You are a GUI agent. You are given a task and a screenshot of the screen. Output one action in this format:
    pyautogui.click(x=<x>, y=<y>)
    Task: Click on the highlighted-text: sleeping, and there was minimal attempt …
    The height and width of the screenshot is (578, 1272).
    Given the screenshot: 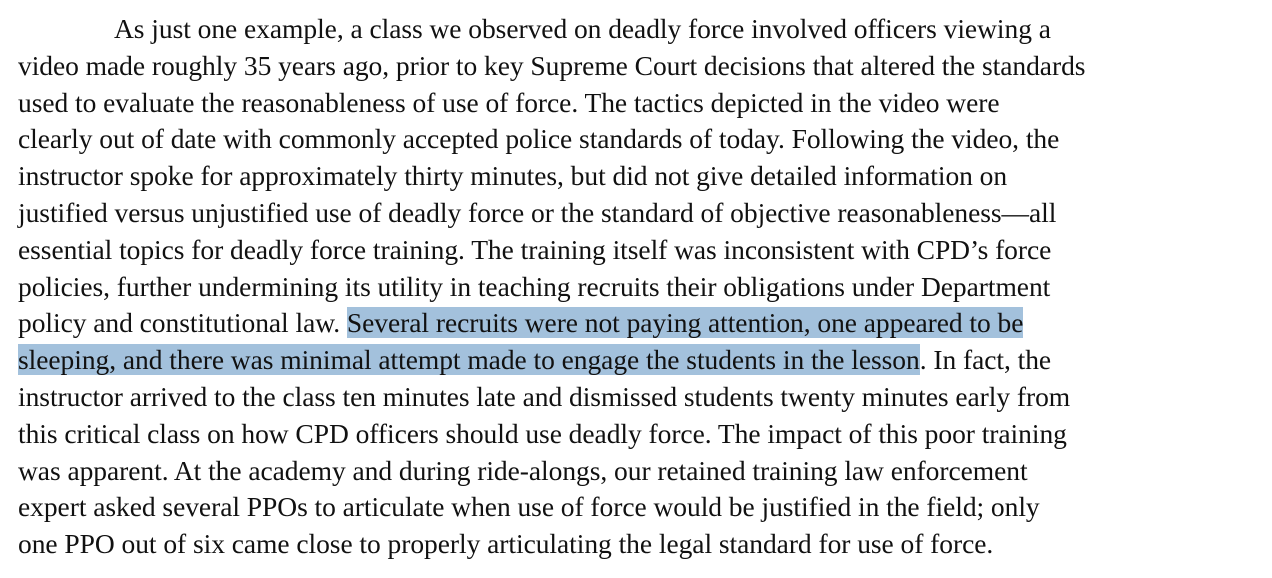 What is the action you would take?
    pyautogui.click(x=469, y=360)
    